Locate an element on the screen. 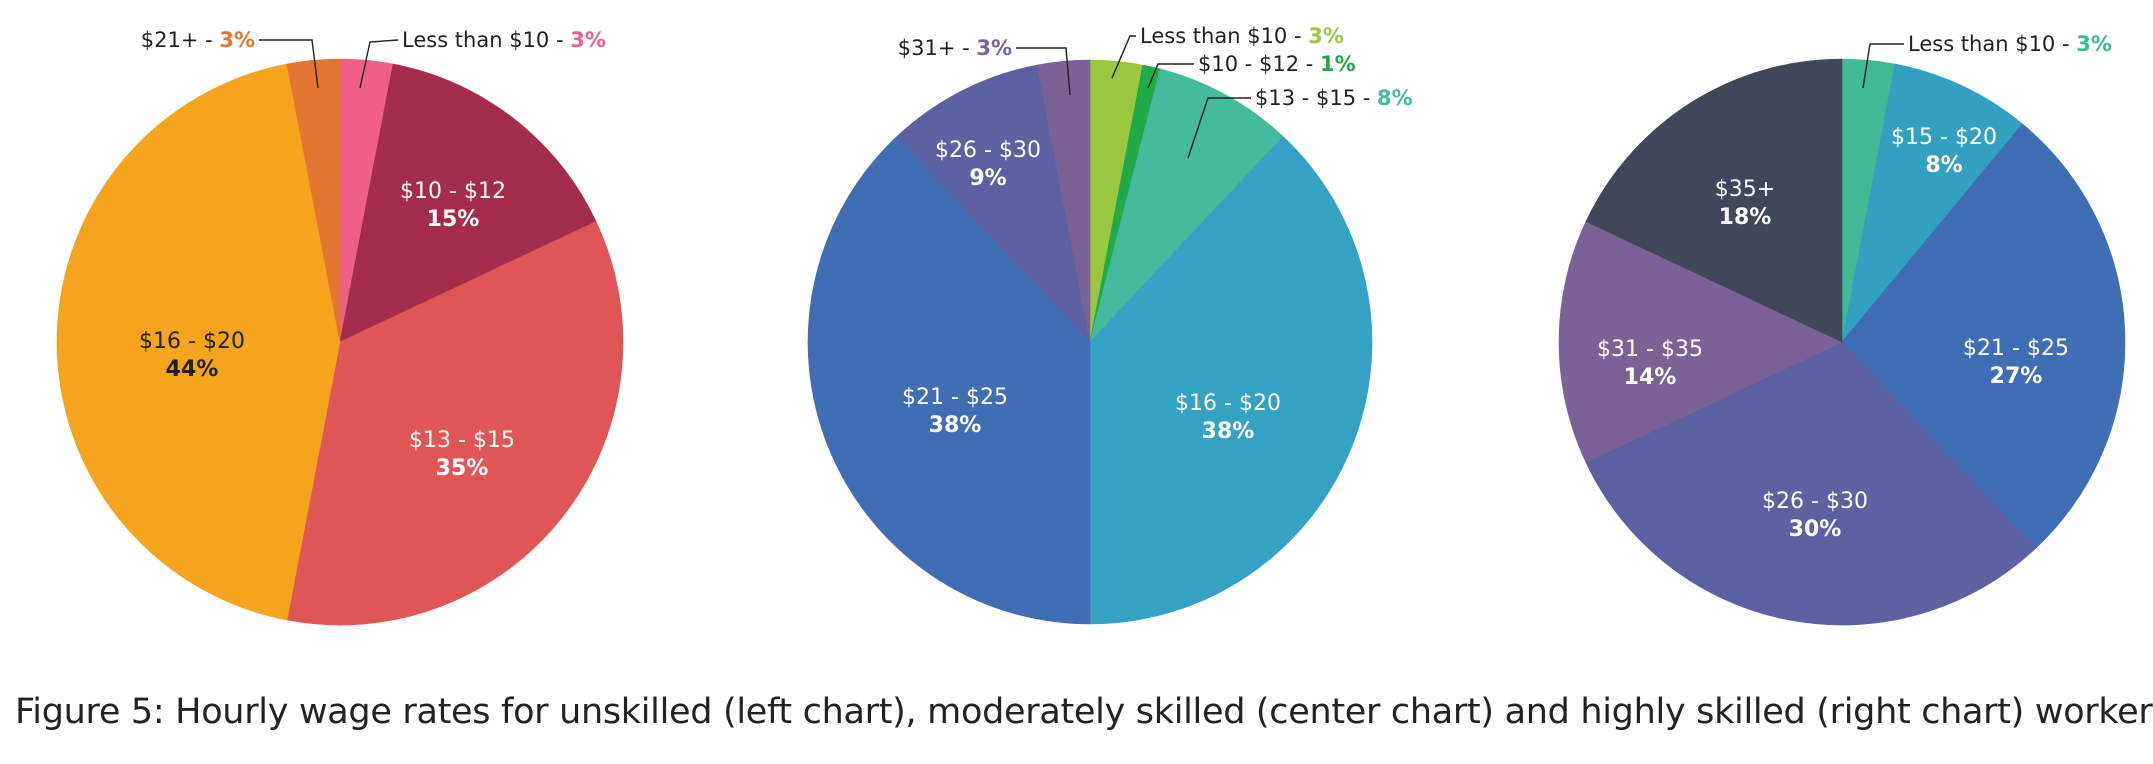 The height and width of the screenshot is (764, 2153). slice-value-label: 35% is located at coordinates (462, 468).